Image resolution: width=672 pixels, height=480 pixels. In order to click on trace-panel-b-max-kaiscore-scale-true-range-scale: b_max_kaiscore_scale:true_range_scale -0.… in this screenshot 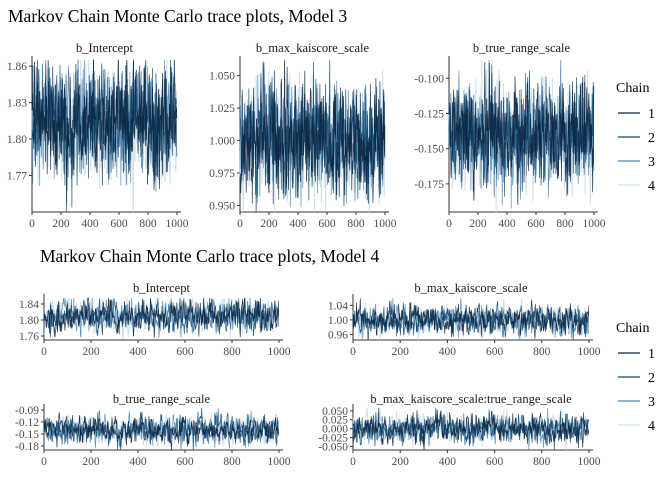, I will do `click(459, 430)`.